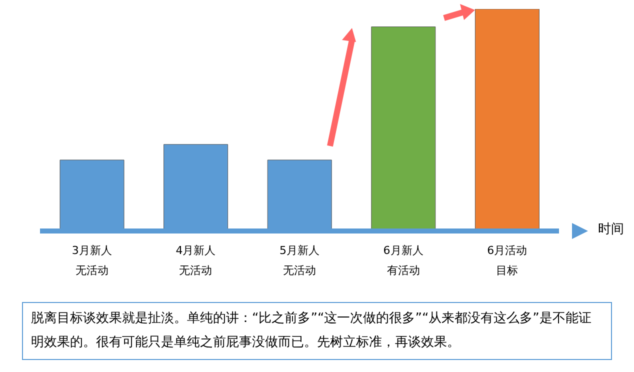  I want to click on text: 脱离目标谈效果就是扯淡。单纯的讲：“比之前多”“这一次做的很多”“从来都没有这么多”是不能证明效果的。很有可能只是单纯之前屁事没做而已。先树立标准，再谈效果。, so click(311, 330).